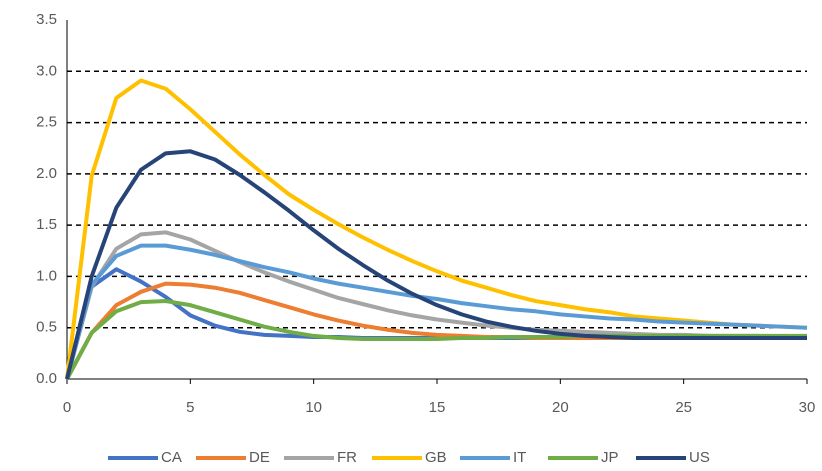  Describe the element at coordinates (683, 407) in the screenshot. I see `x-tick-label: 25` at that location.